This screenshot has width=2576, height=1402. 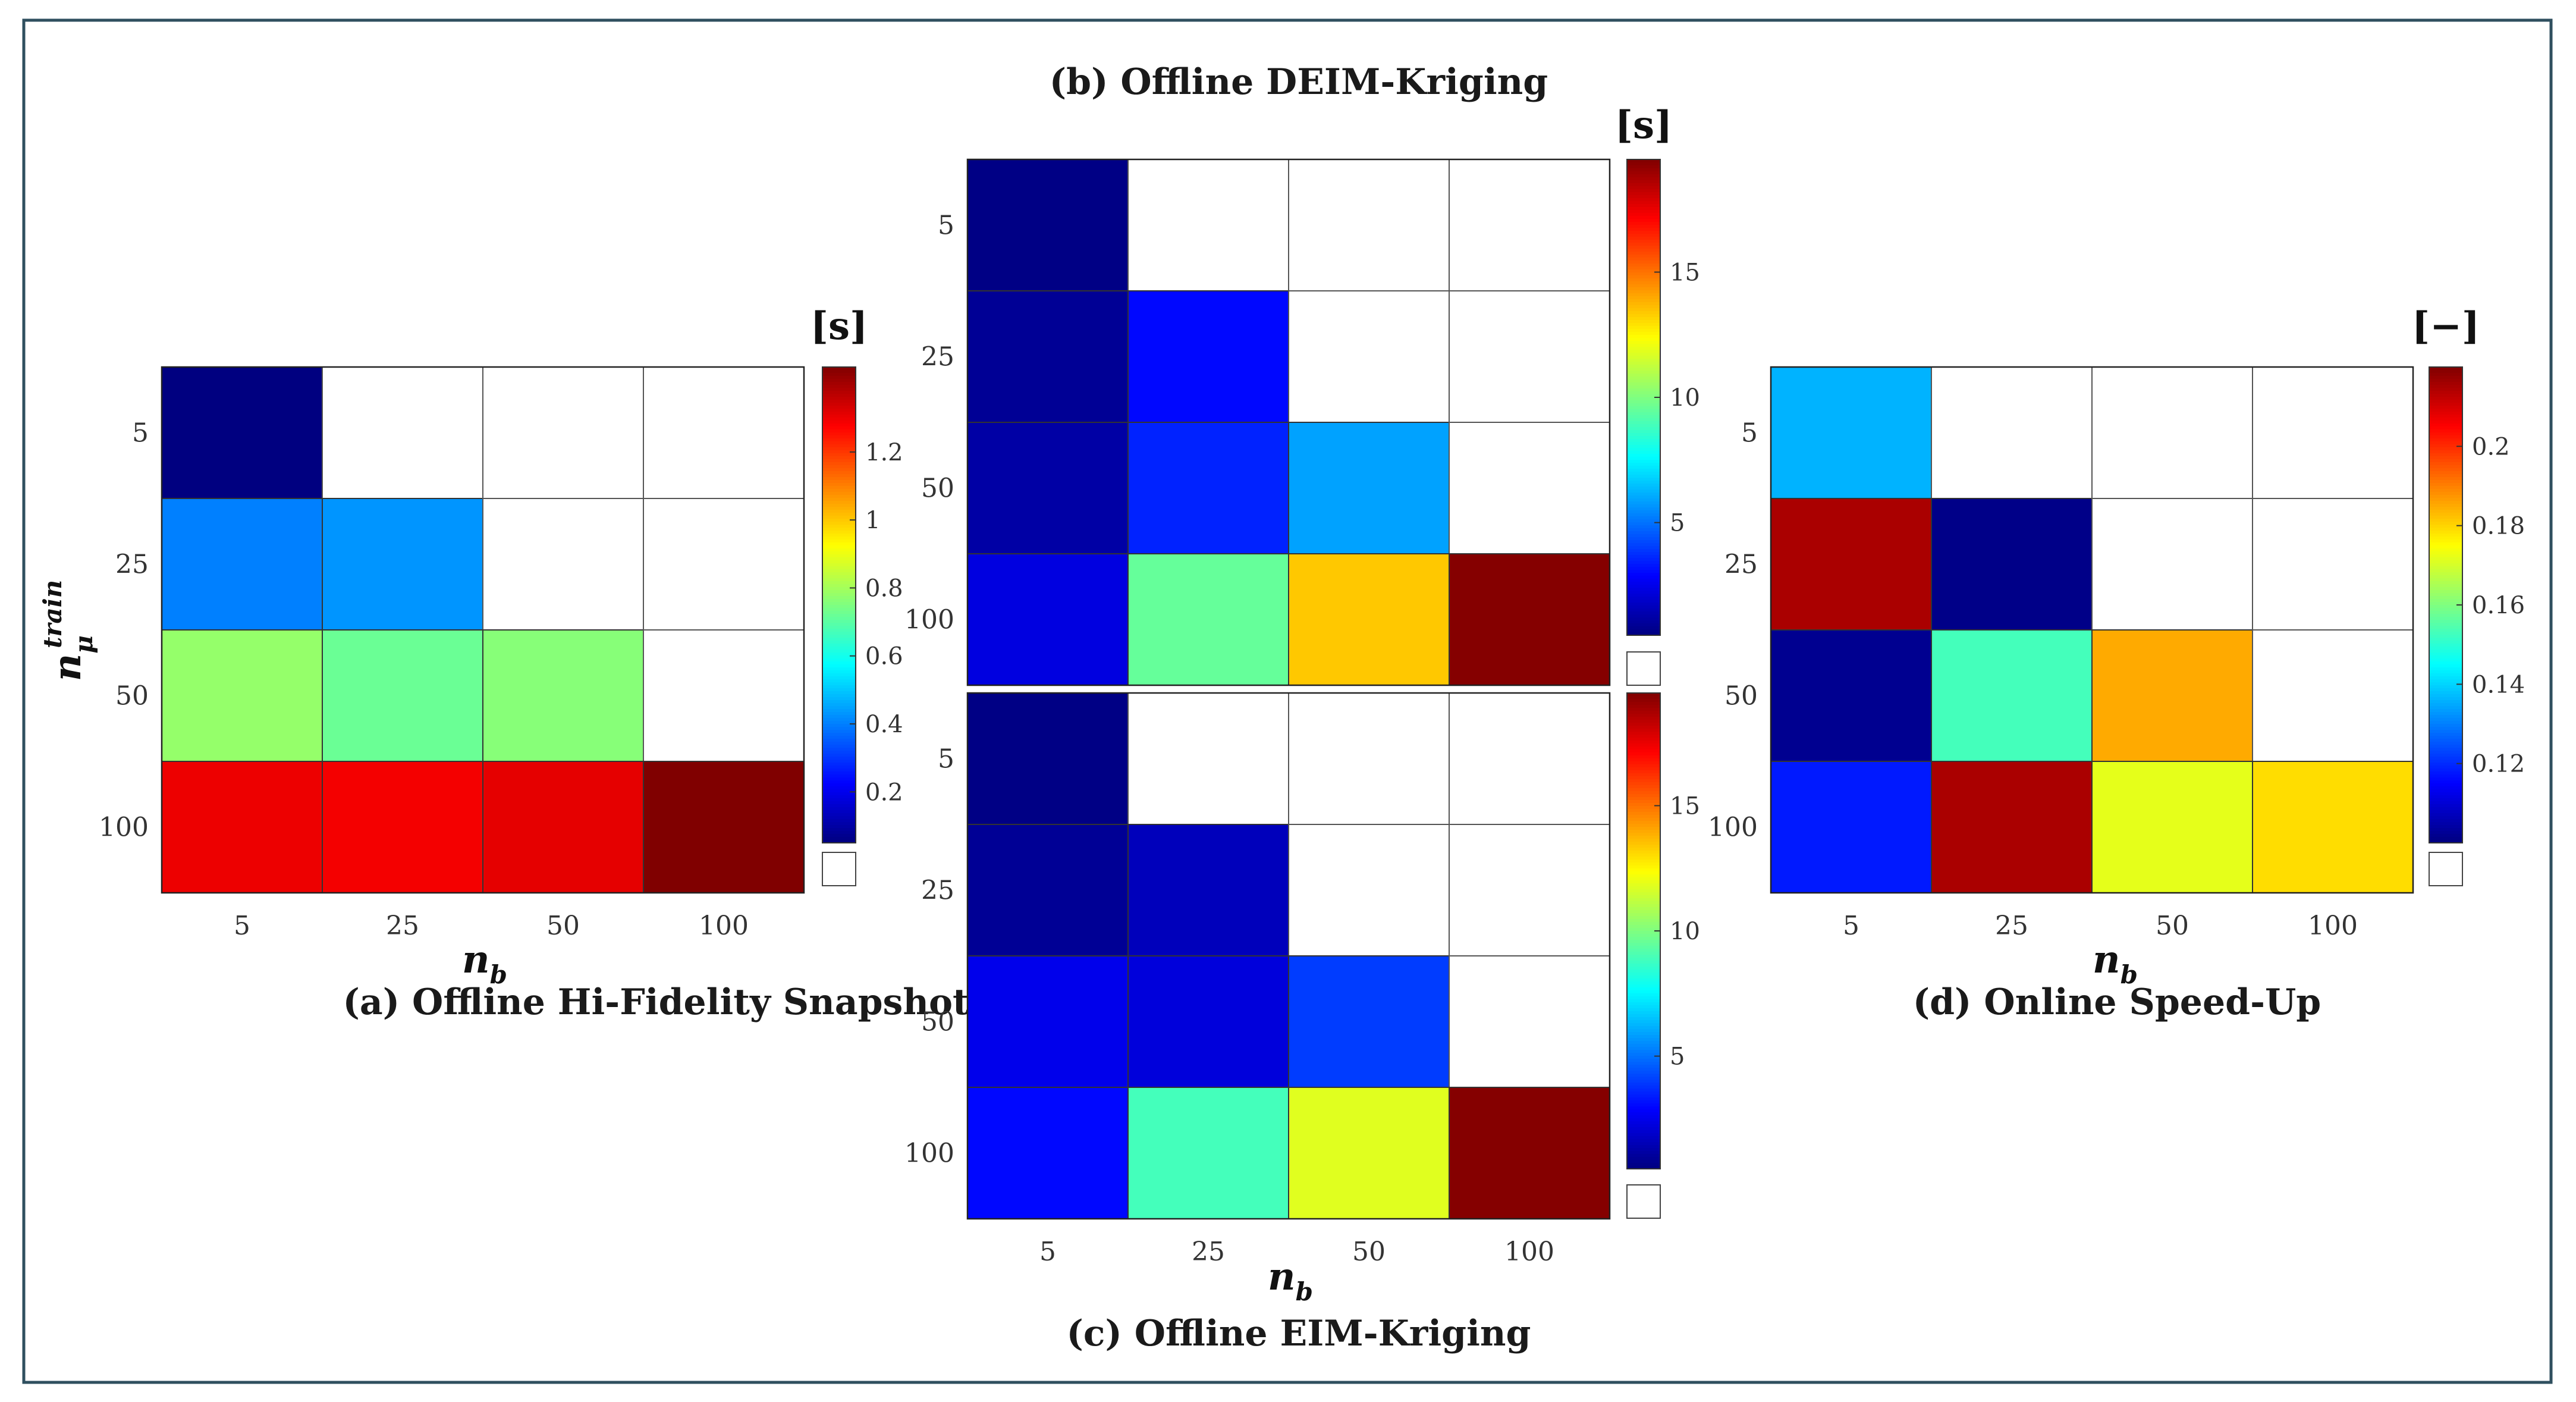 I want to click on heatmap-d-cell-r2-c0, so click(x=1851, y=695).